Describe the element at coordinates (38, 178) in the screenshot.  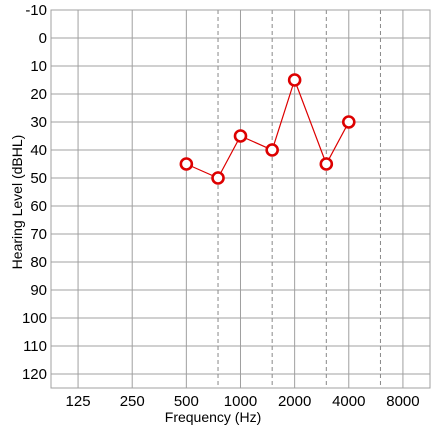
I see `y-tick-label: 50` at that location.